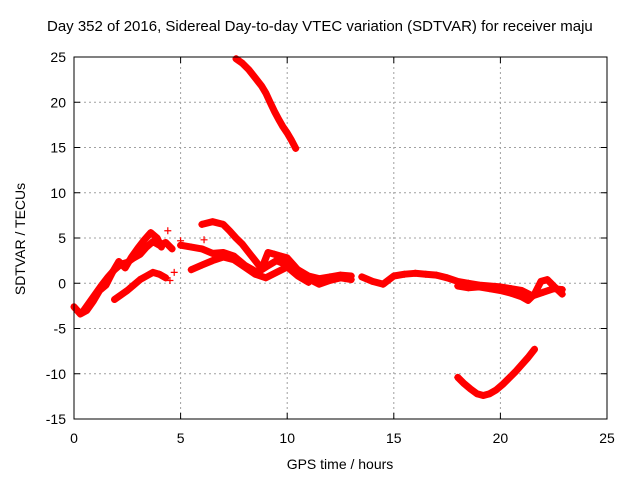 The image size is (640, 480). I want to click on series-band-e, so click(250, 269).